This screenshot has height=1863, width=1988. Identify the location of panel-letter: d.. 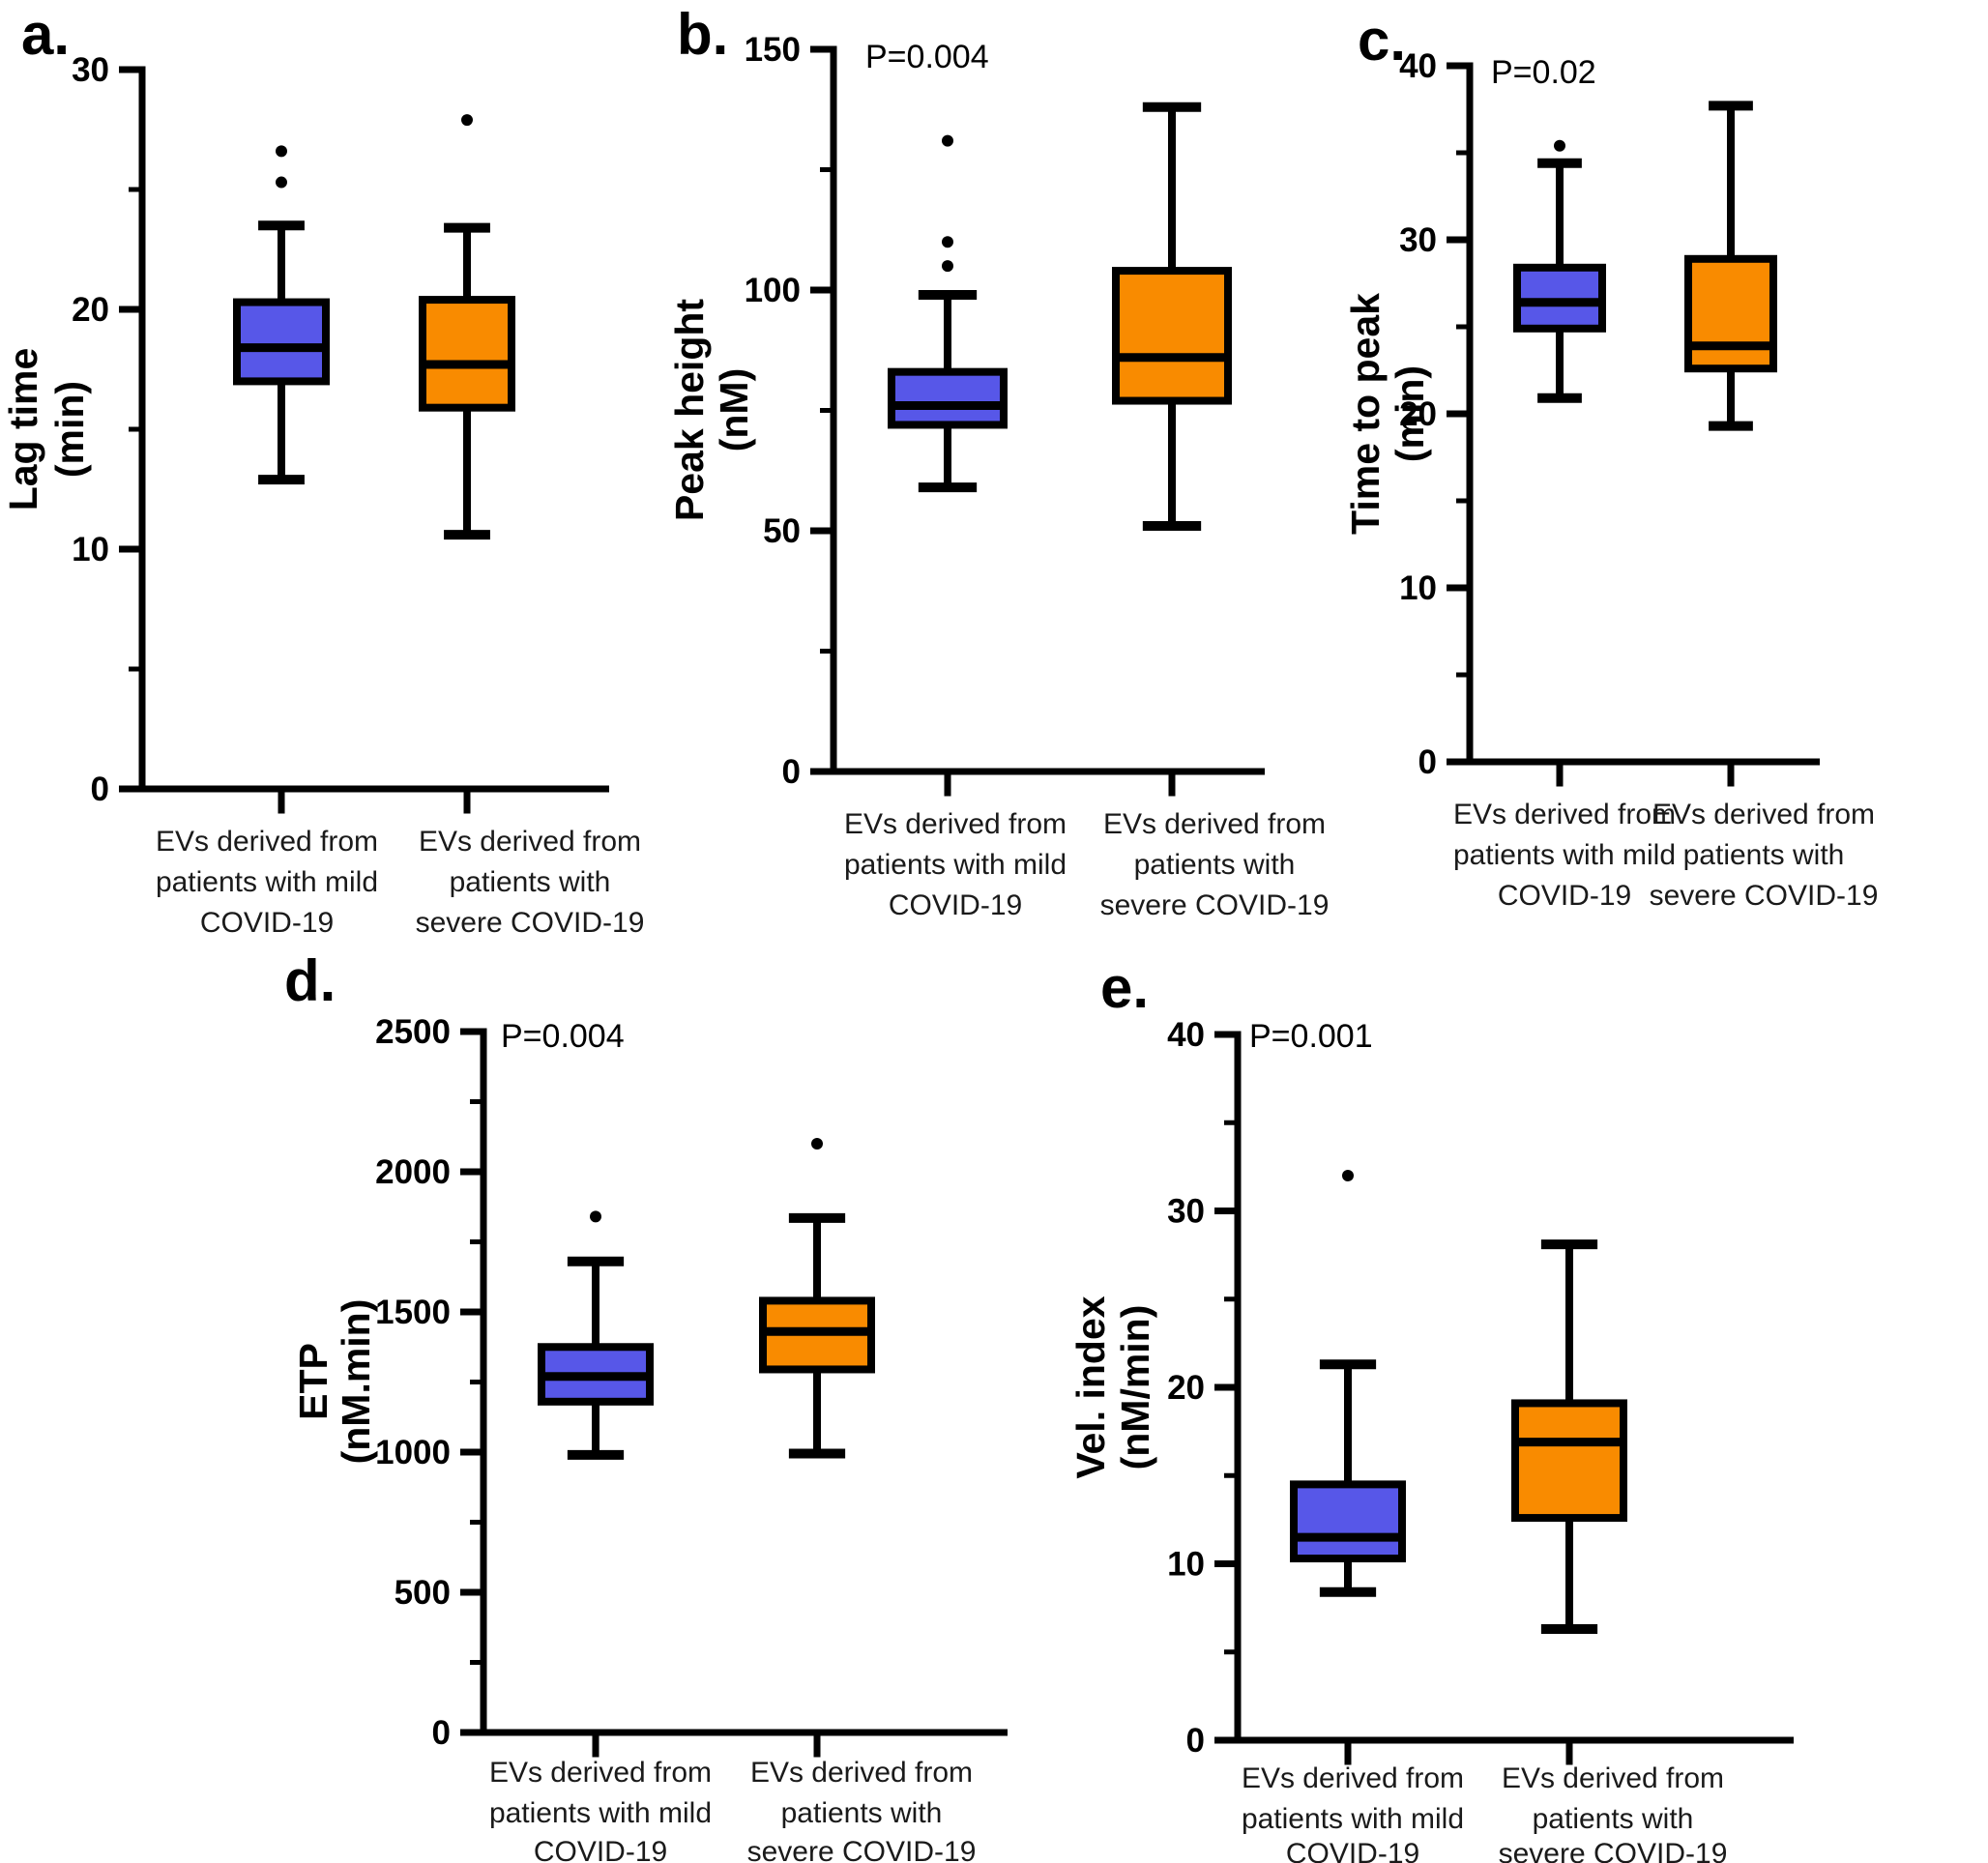
(310, 982).